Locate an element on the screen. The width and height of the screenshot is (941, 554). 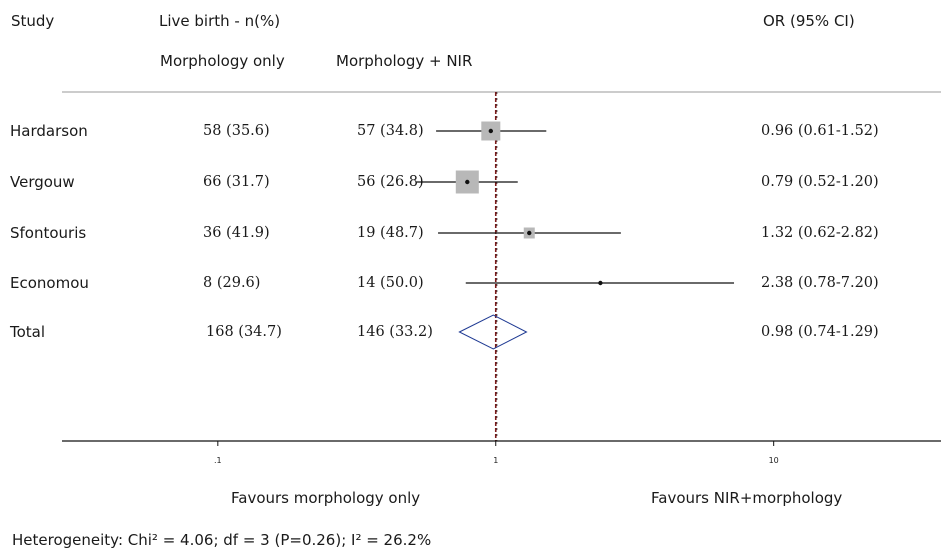
morphology-only-value: 8 (29.6) is located at coordinates (232, 283).